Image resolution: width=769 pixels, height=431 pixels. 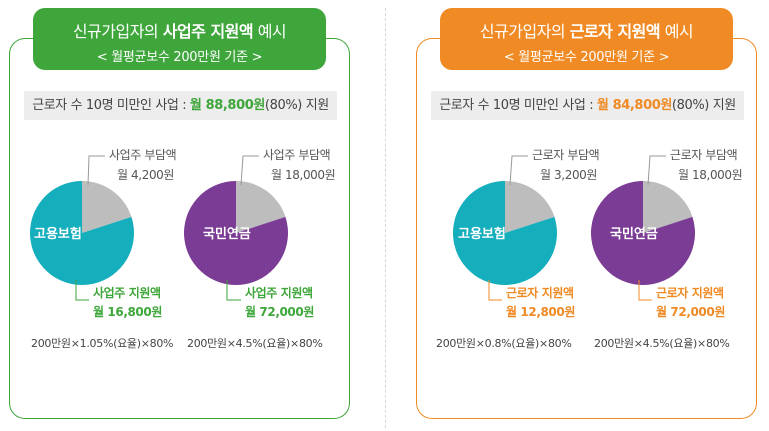 I want to click on rate-formula: 200만원×0.8%(요율)×80%, so click(x=504, y=343).